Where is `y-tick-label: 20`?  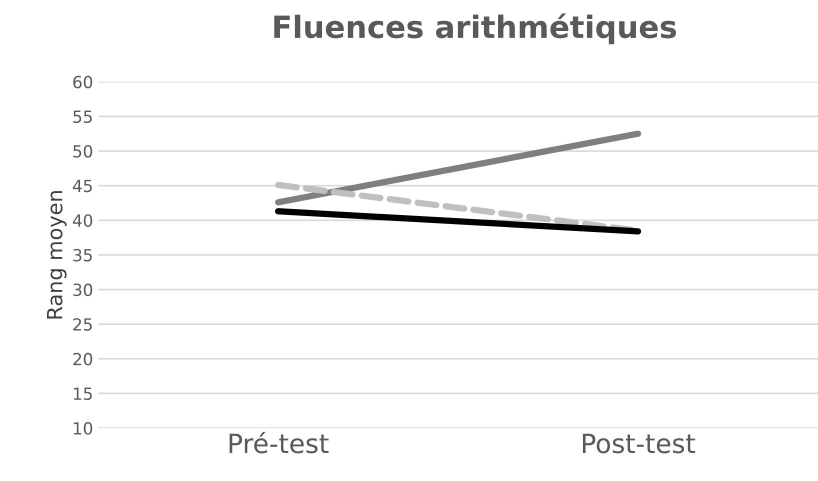
y-tick-label: 20 is located at coordinates (82, 359).